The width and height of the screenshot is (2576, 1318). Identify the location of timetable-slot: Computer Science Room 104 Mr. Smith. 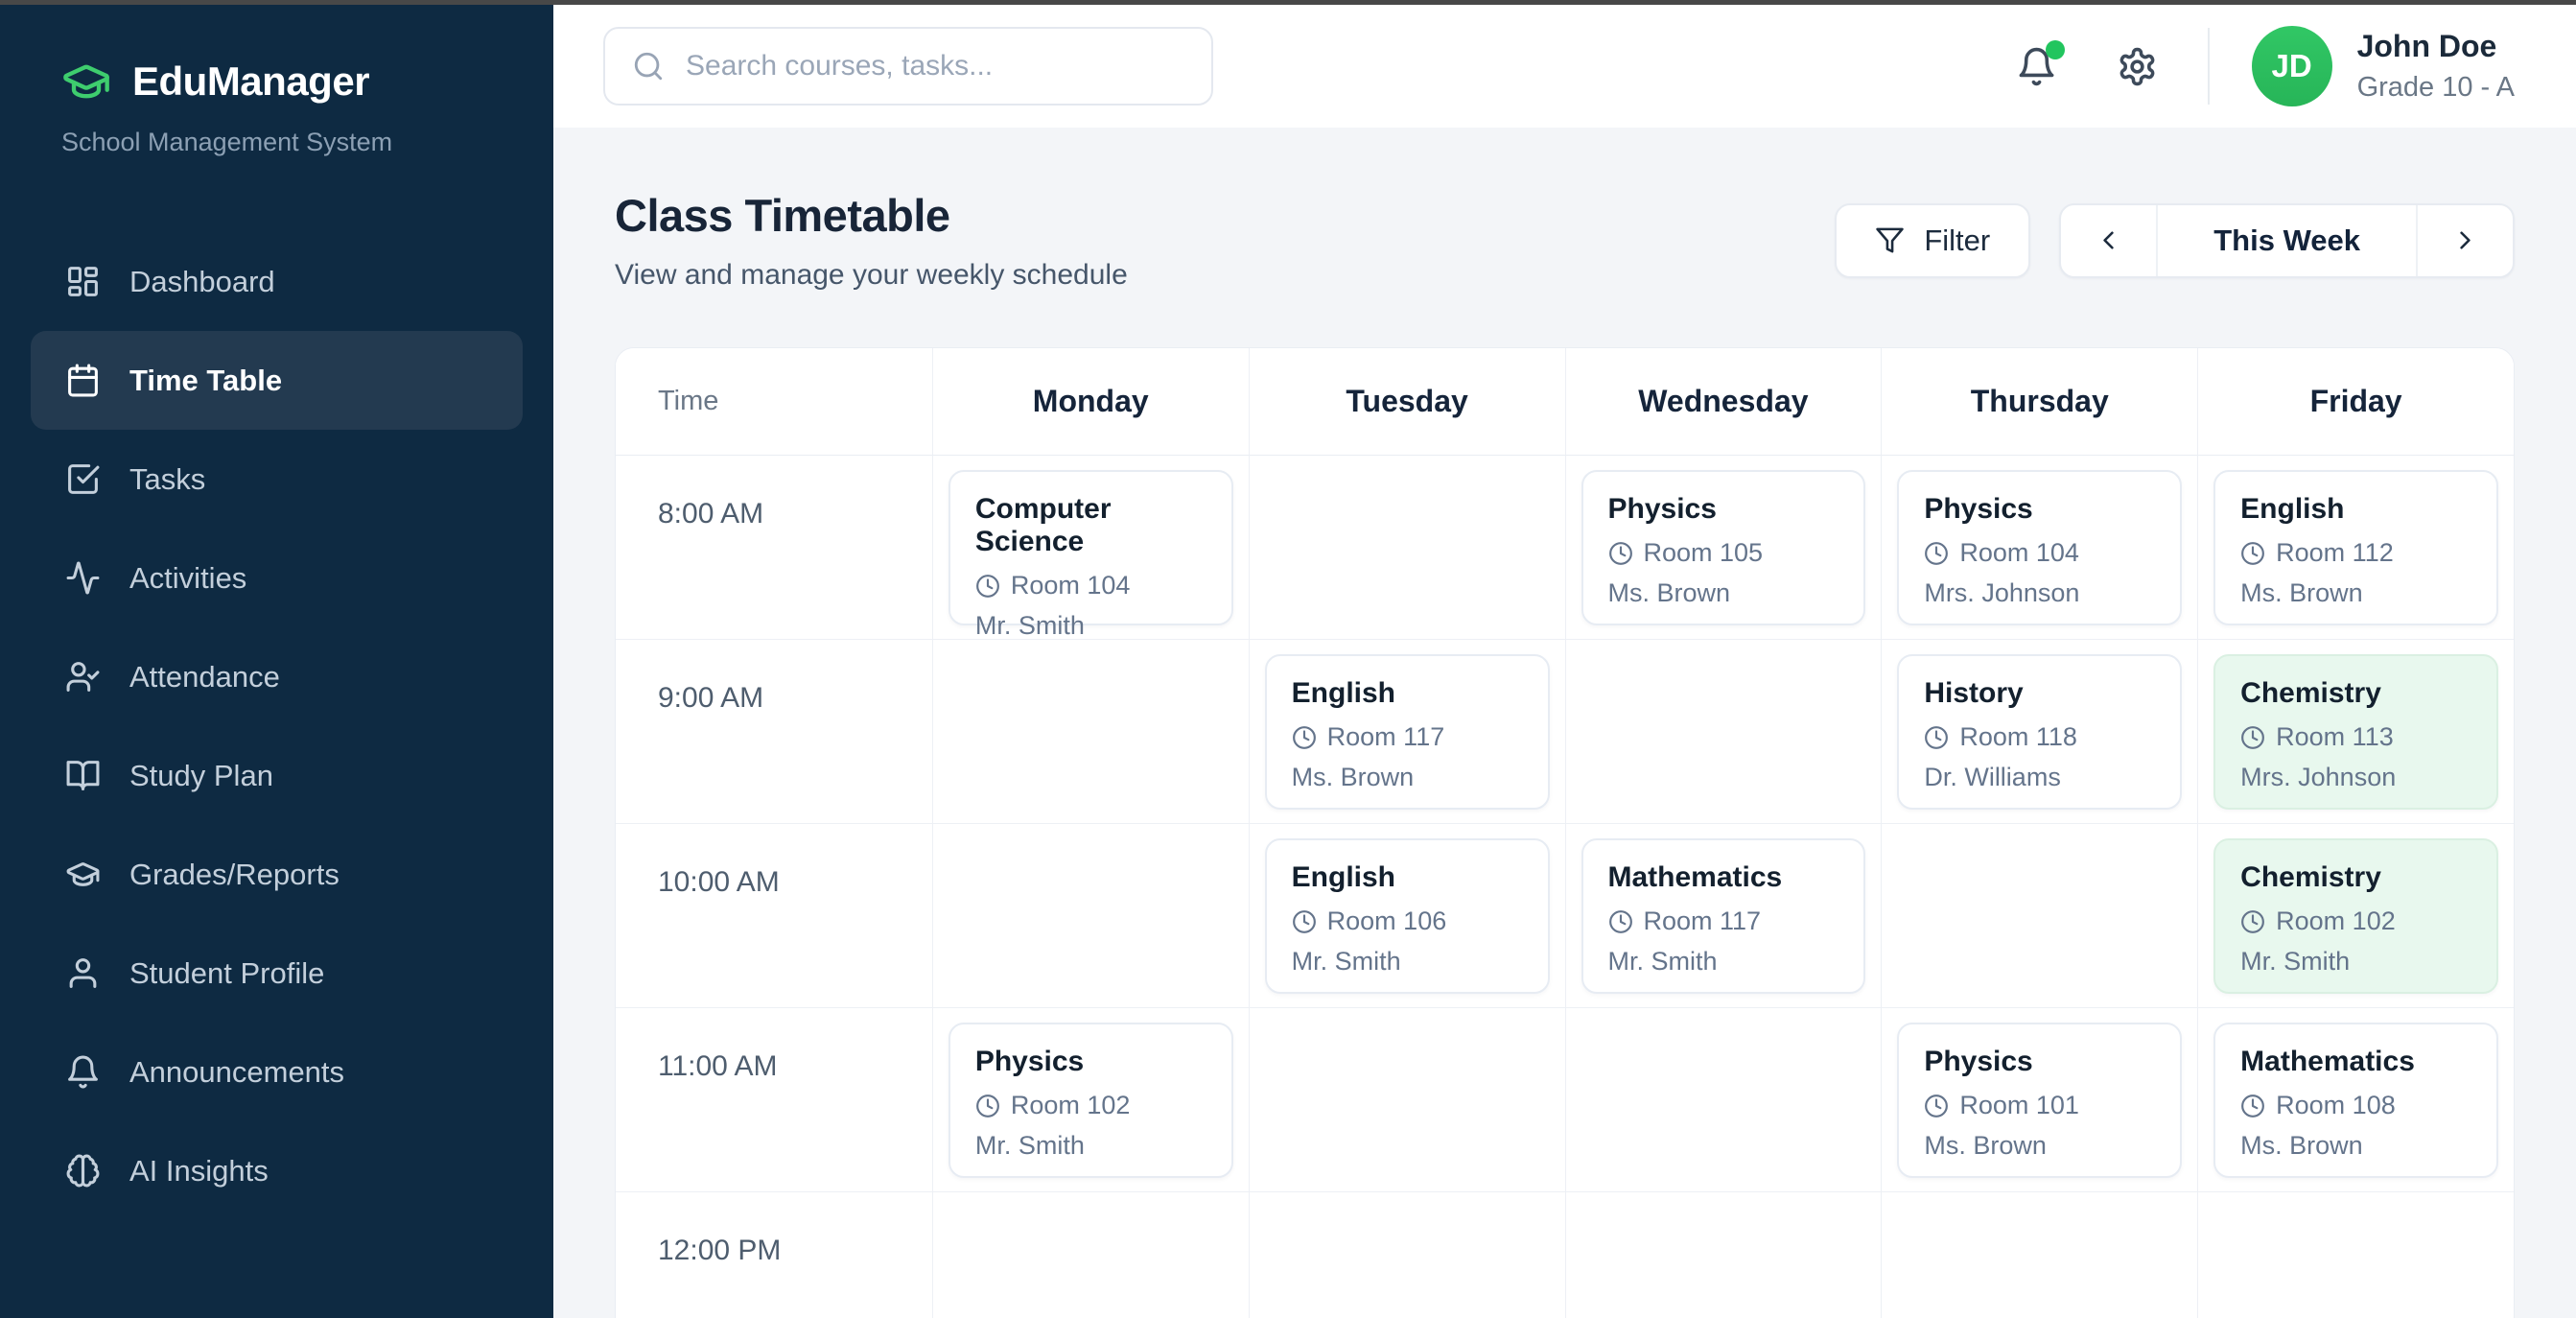
(1090, 548).